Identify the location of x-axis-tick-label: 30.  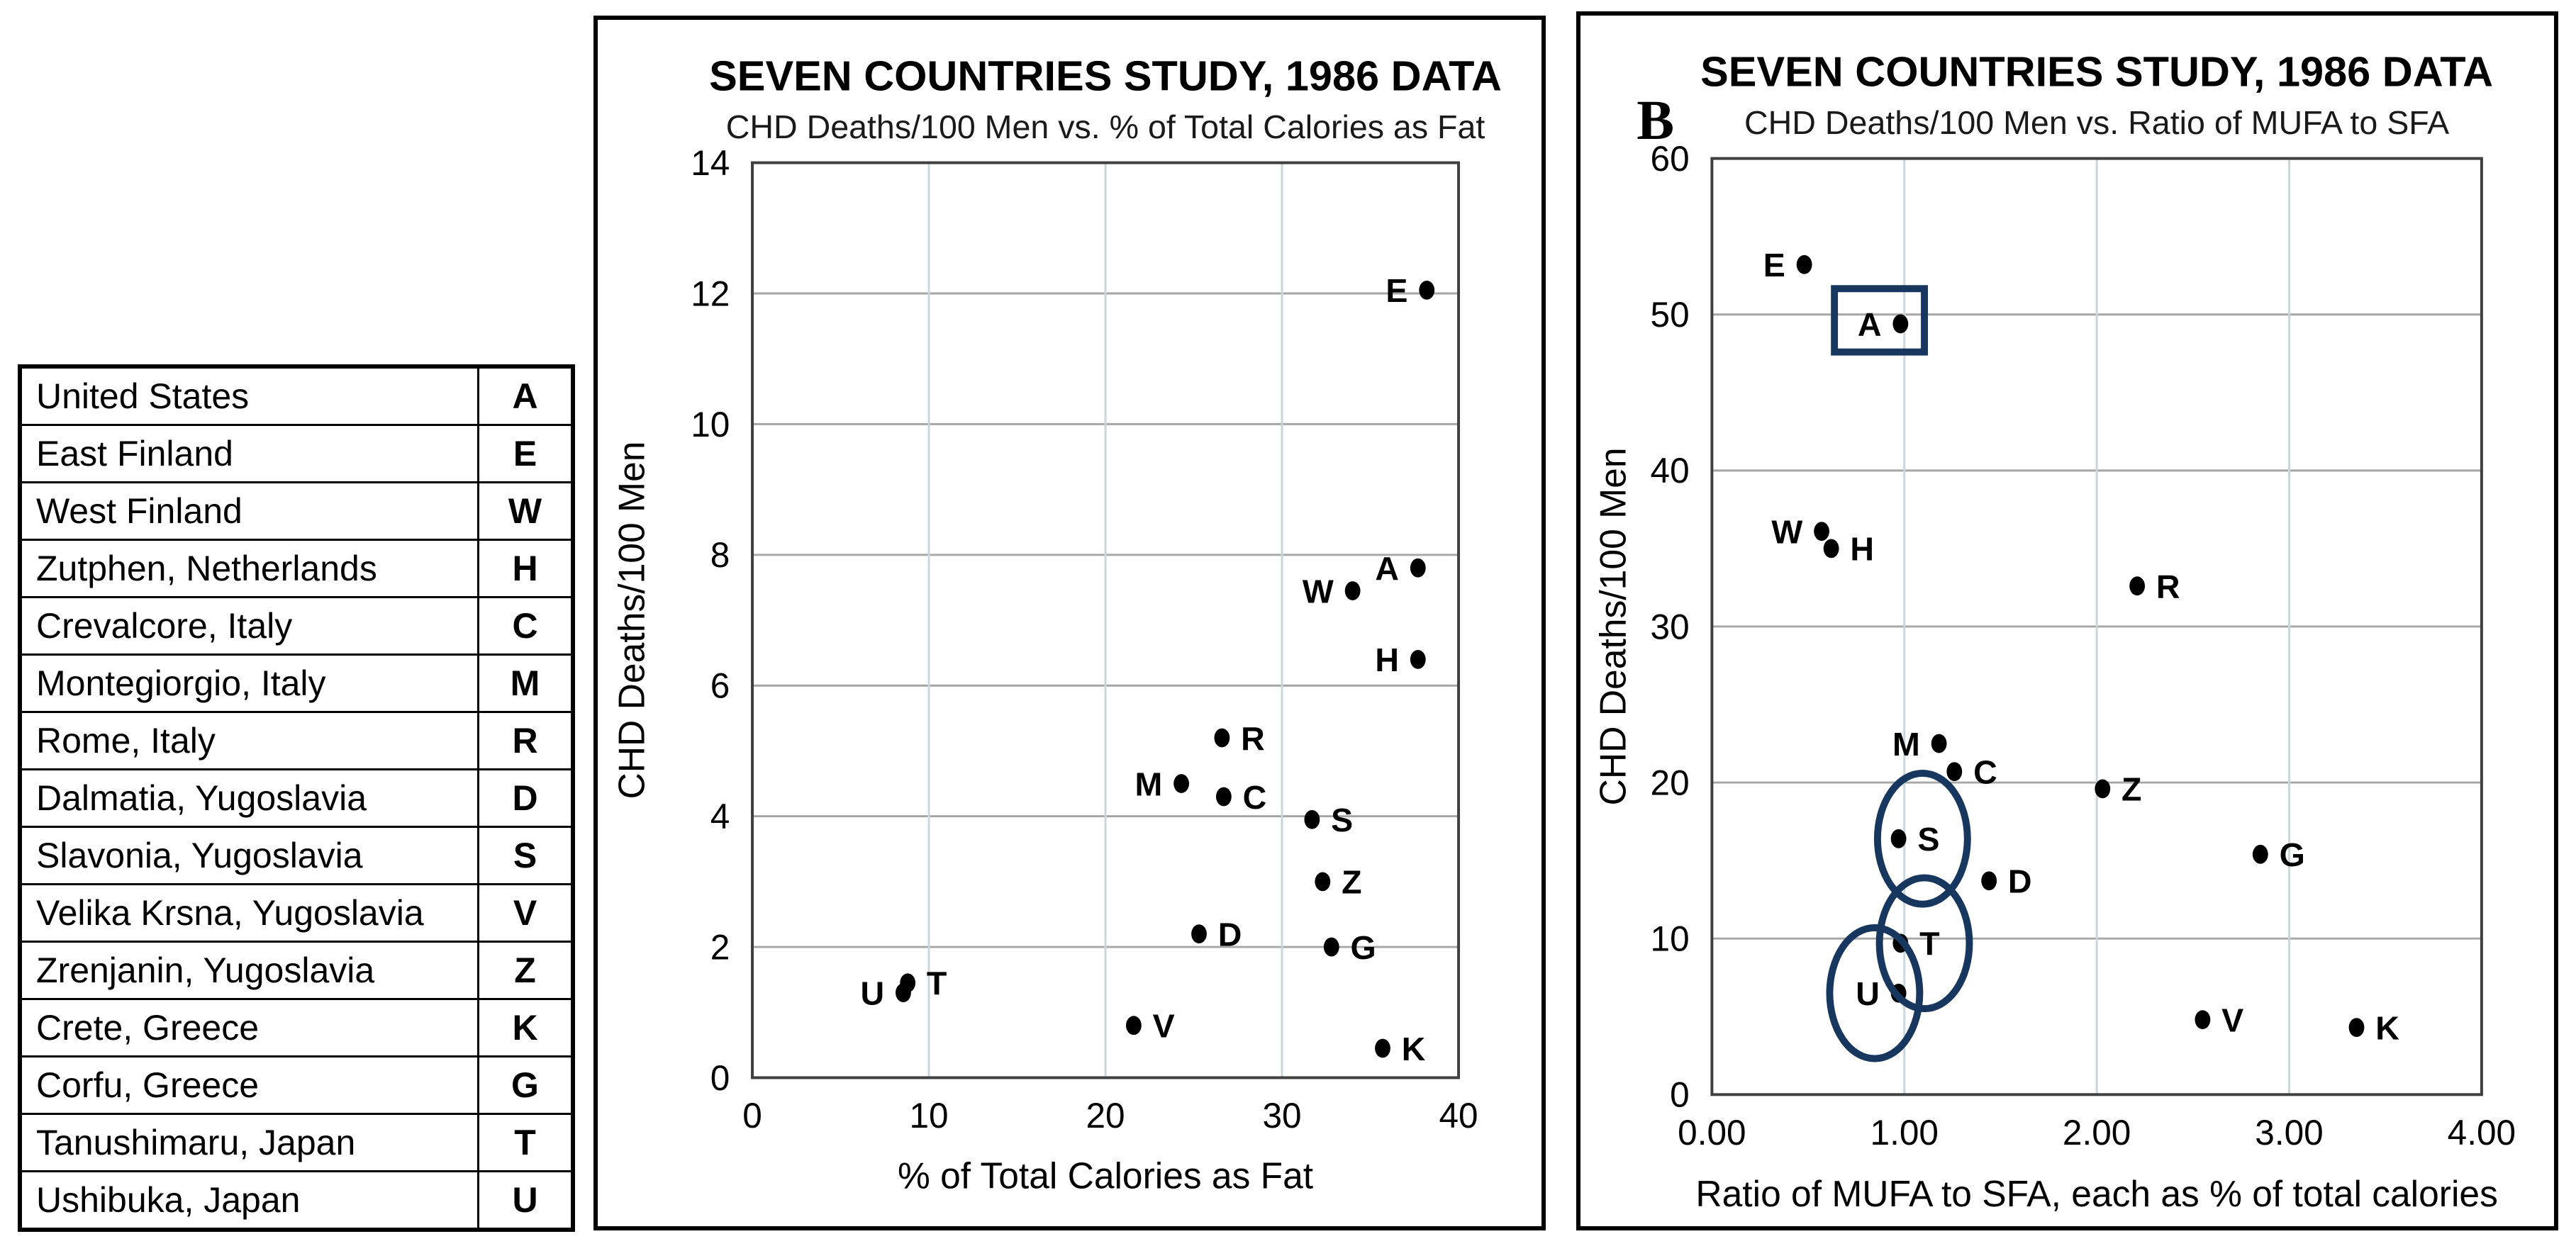
(1281, 1115).